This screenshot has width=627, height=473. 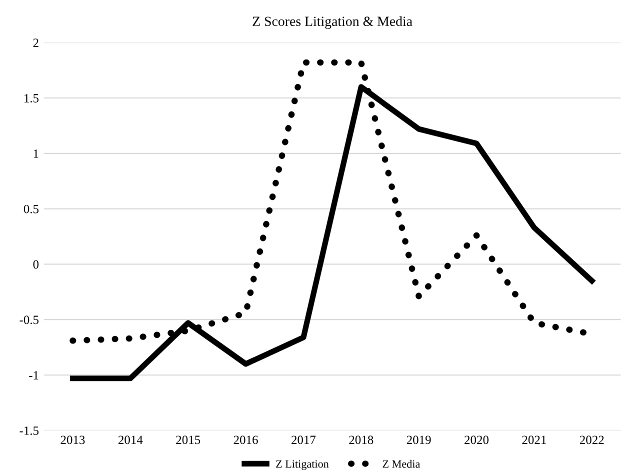 I want to click on legend-label: Z Media, so click(x=401, y=464).